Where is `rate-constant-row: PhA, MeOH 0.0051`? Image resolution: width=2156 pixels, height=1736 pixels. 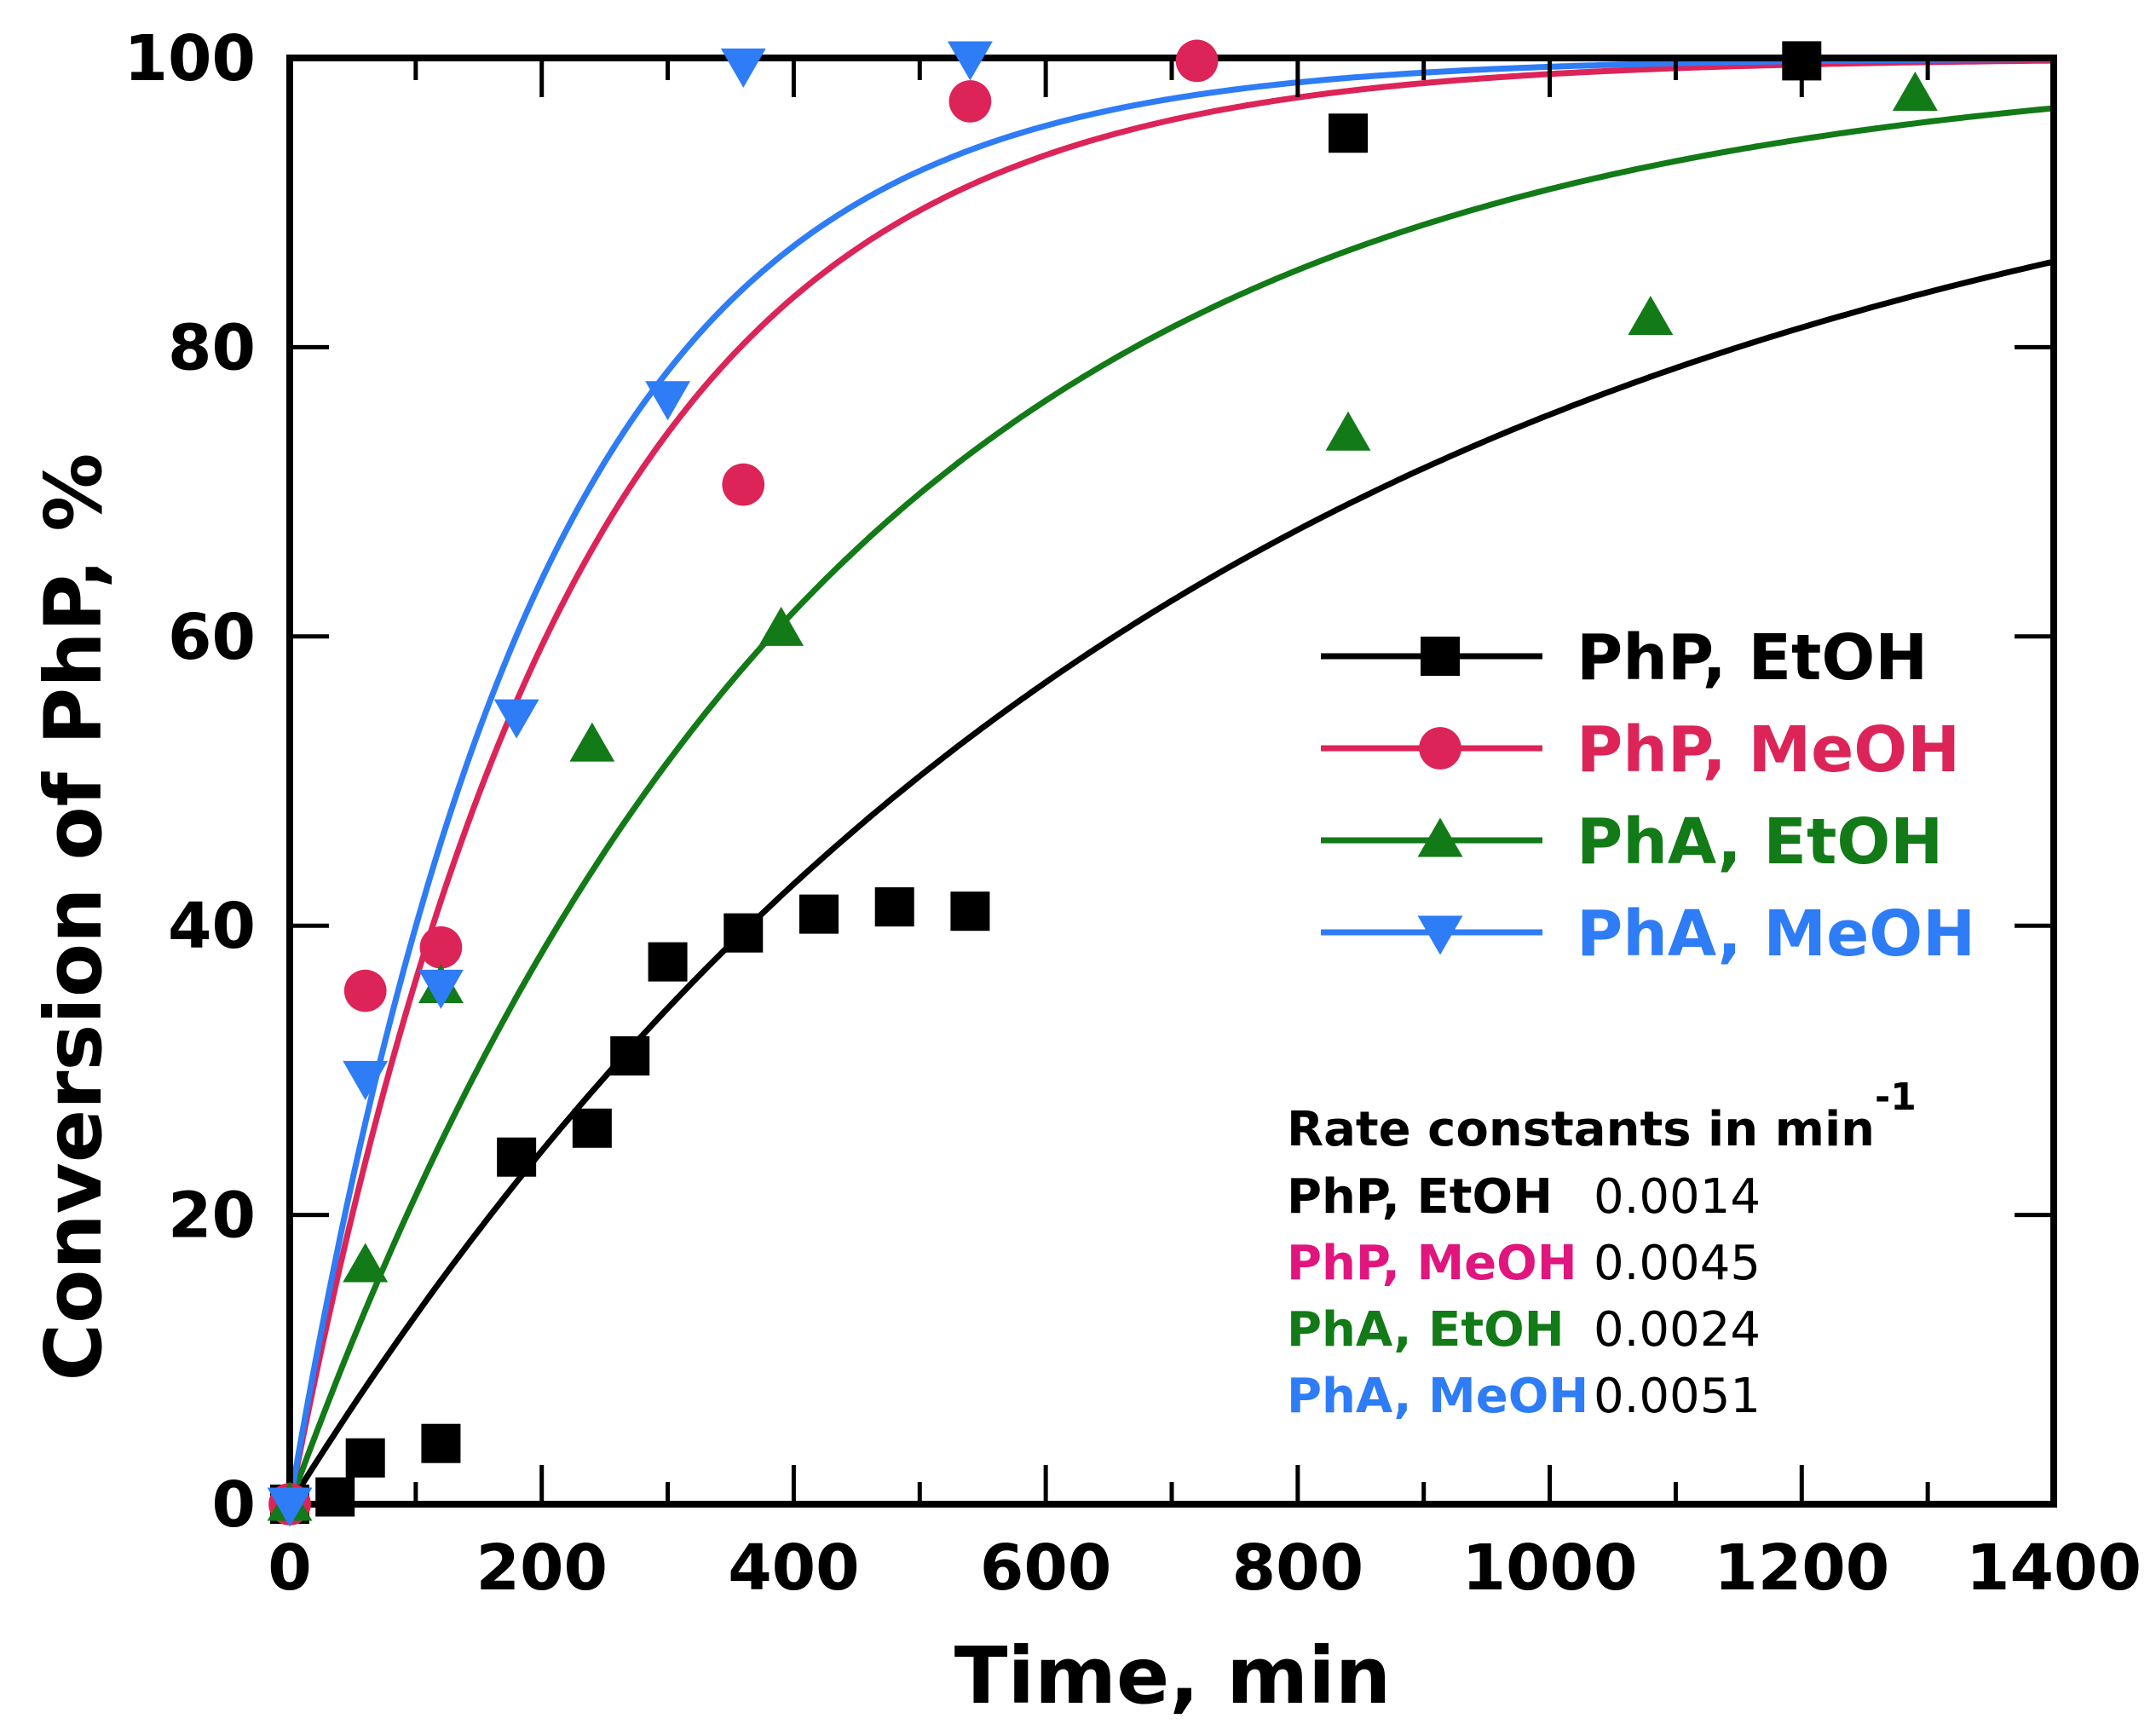
rate-constant-row: PhA, MeOH 0.0051 is located at coordinates (1524, 1396).